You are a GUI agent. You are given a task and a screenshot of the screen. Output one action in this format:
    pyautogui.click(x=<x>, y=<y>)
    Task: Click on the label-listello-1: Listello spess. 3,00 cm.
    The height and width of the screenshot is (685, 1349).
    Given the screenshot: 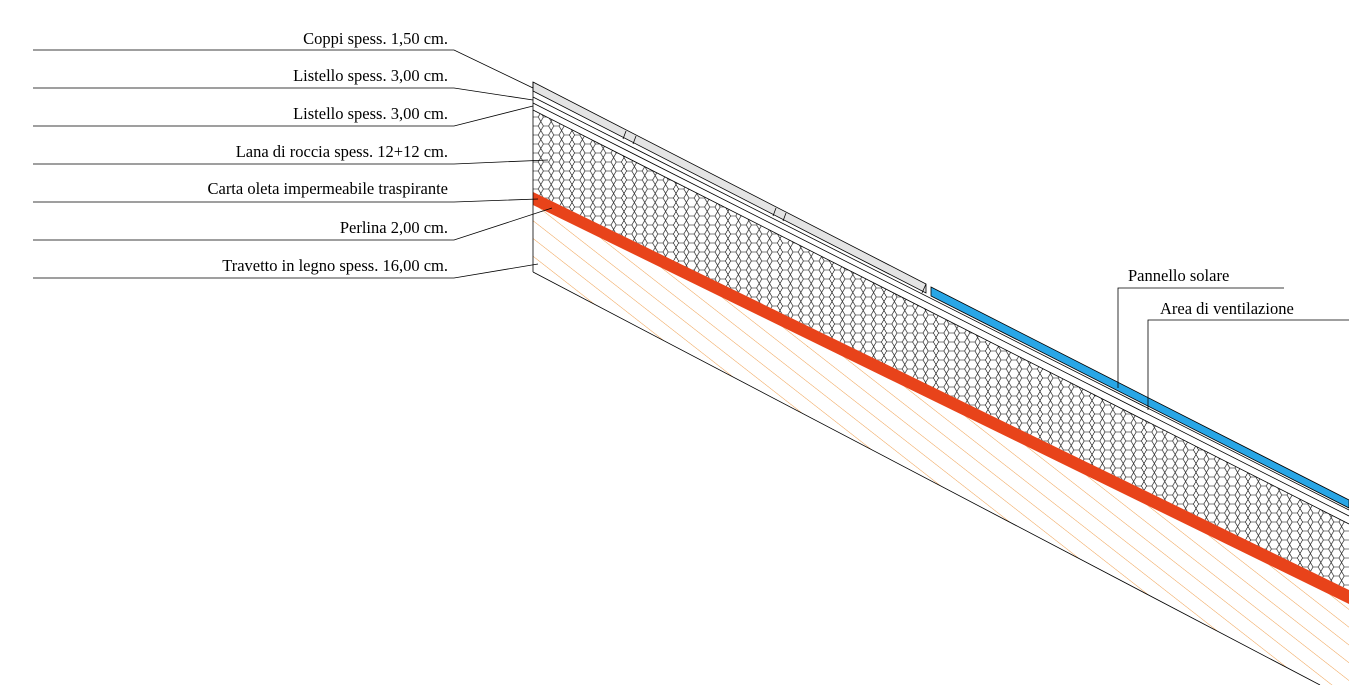 What is the action you would take?
    pyautogui.click(x=283, y=83)
    